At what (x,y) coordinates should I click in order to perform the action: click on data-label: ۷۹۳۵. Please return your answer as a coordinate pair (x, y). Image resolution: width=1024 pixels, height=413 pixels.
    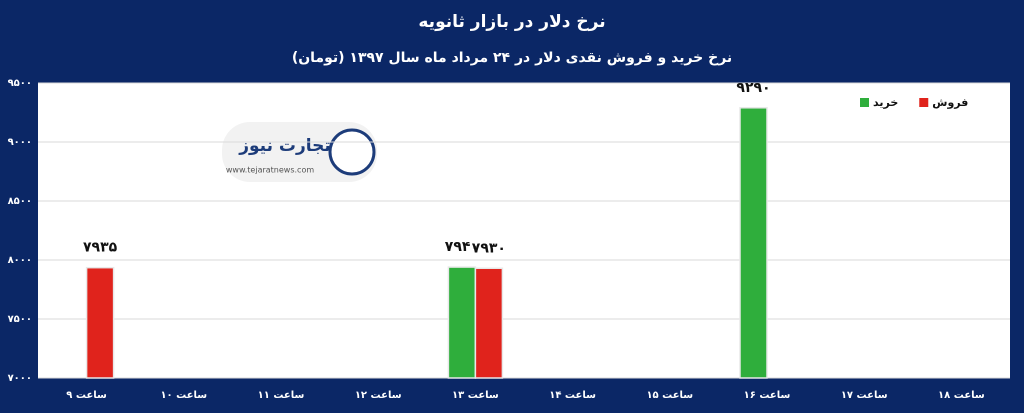
    Looking at the image, I should click on (100, 248).